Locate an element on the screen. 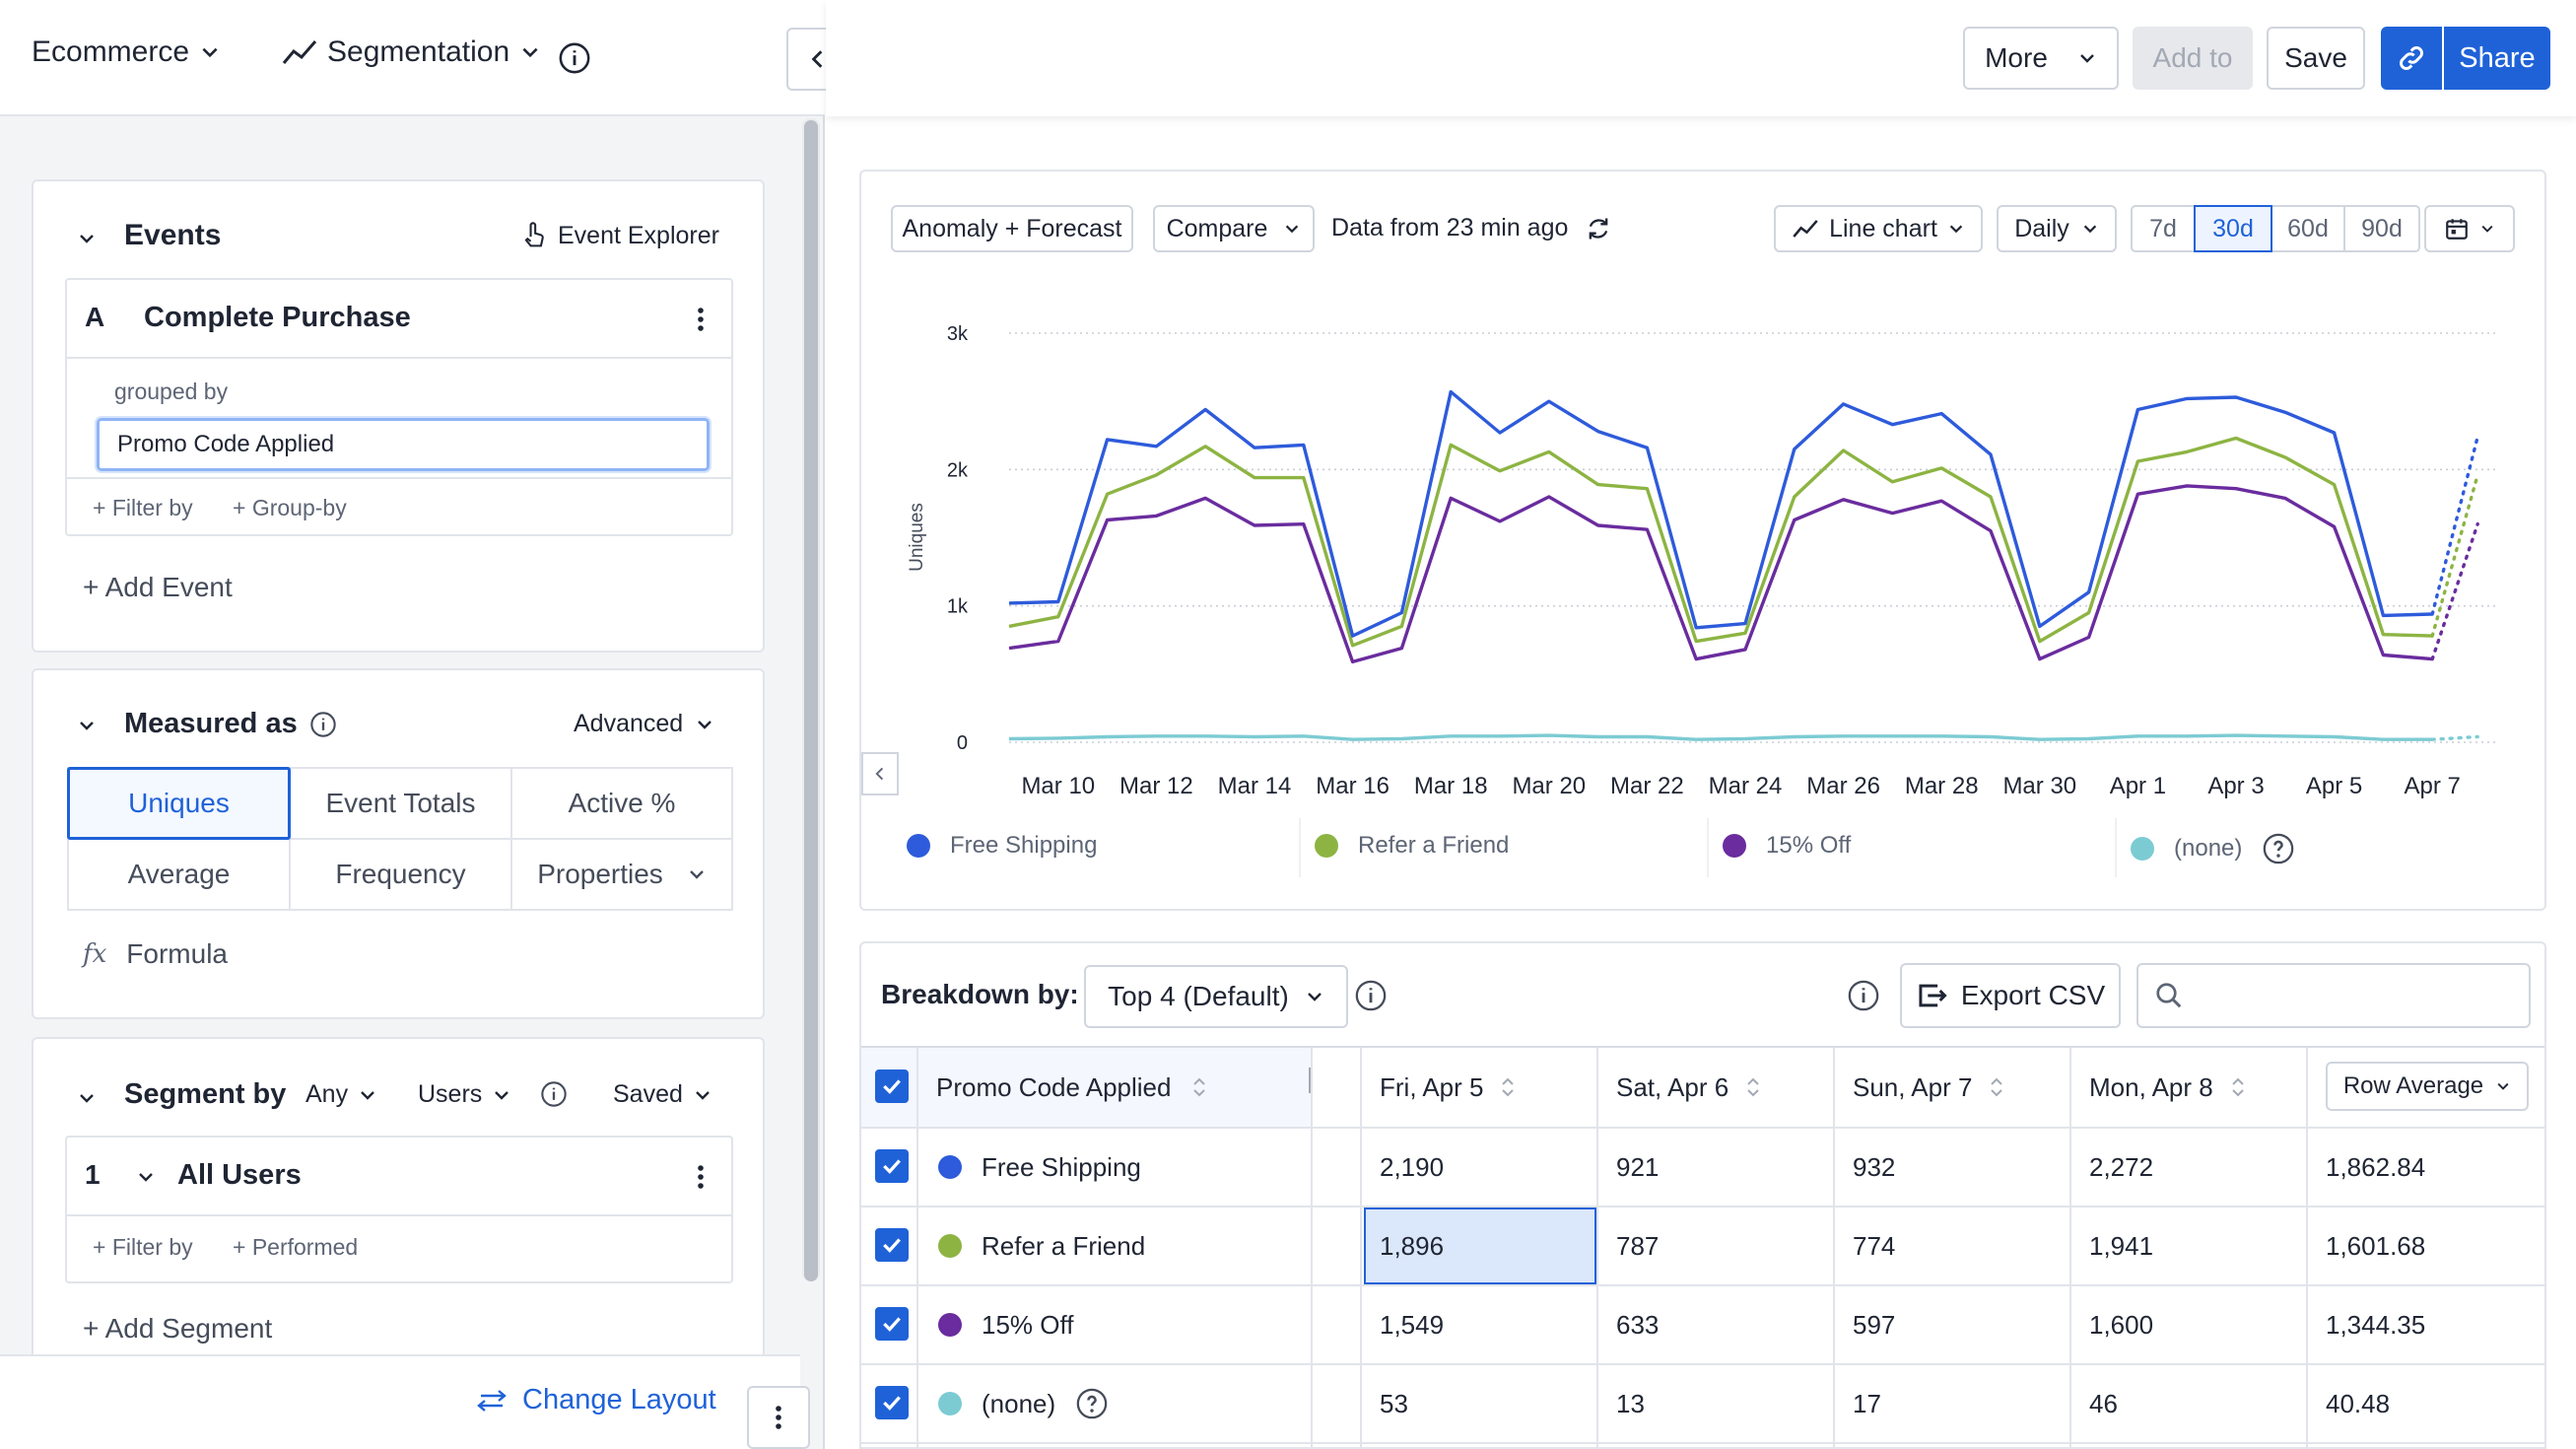  option-properties: Properties is located at coordinates (621, 875).